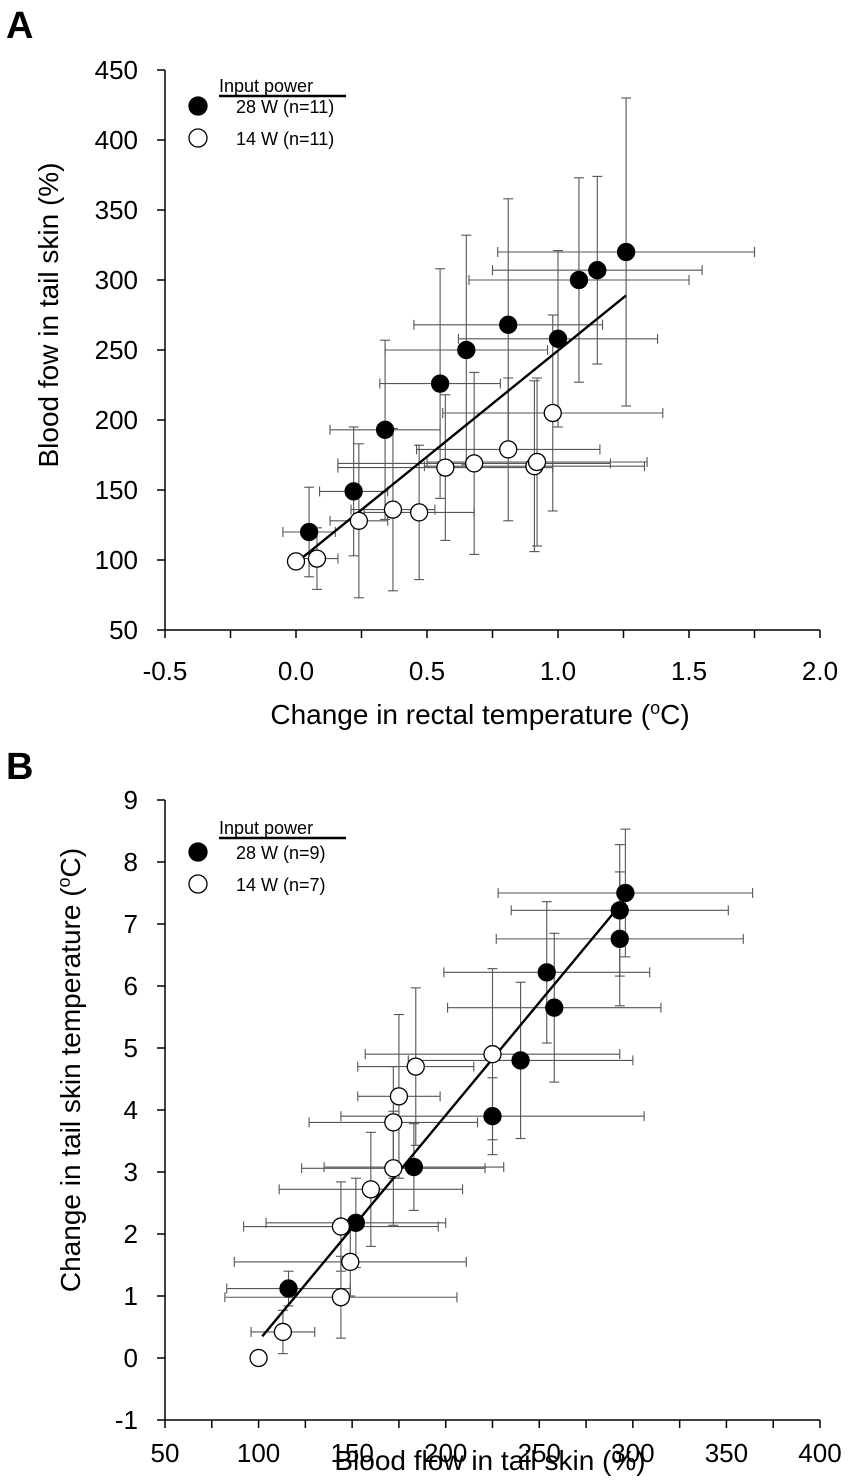 The width and height of the screenshot is (851, 1482). What do you see at coordinates (19, 767) in the screenshot?
I see `panel-b-letter: B` at bounding box center [19, 767].